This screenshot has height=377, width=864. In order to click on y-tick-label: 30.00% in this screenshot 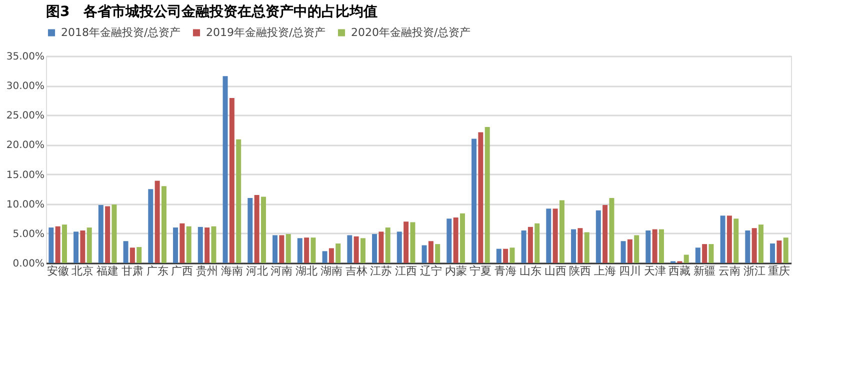, I will do `click(25, 86)`.